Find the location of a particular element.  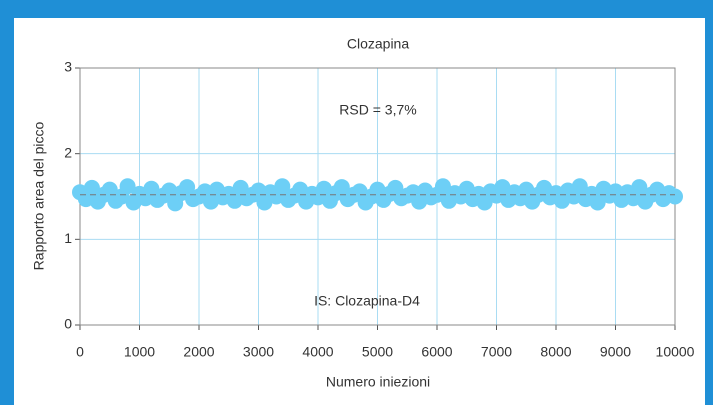

y-axis-label: Rapporto area del picco is located at coordinates (39, 195).